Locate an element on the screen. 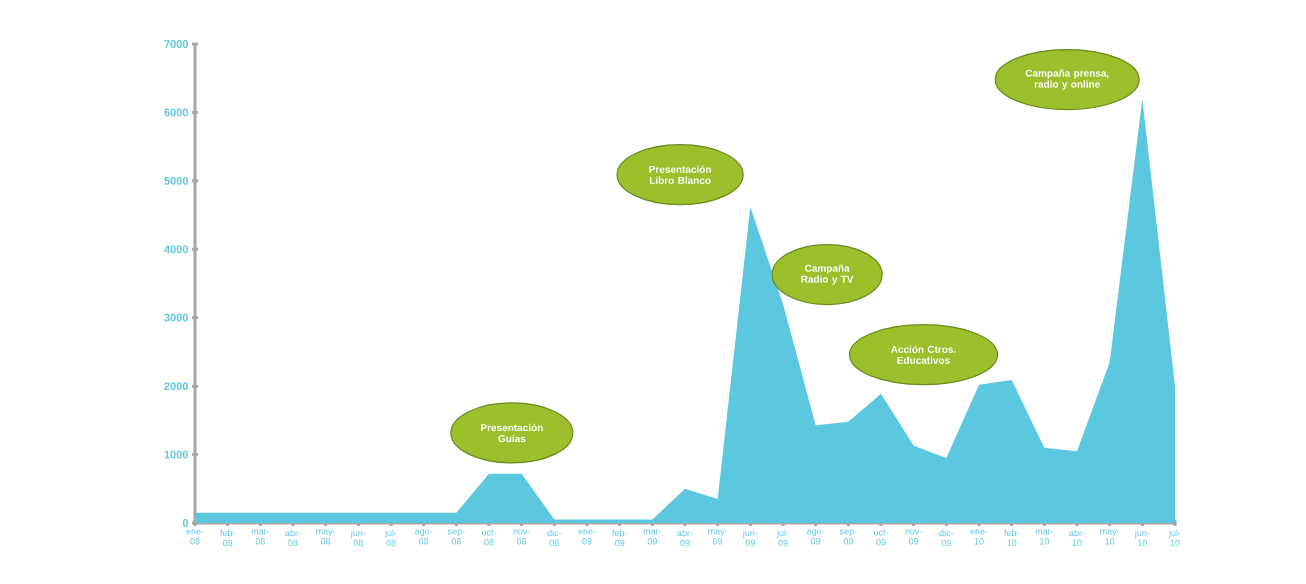 The height and width of the screenshot is (584, 1306). x-tick-label: jul-09 is located at coordinates (782, 538).